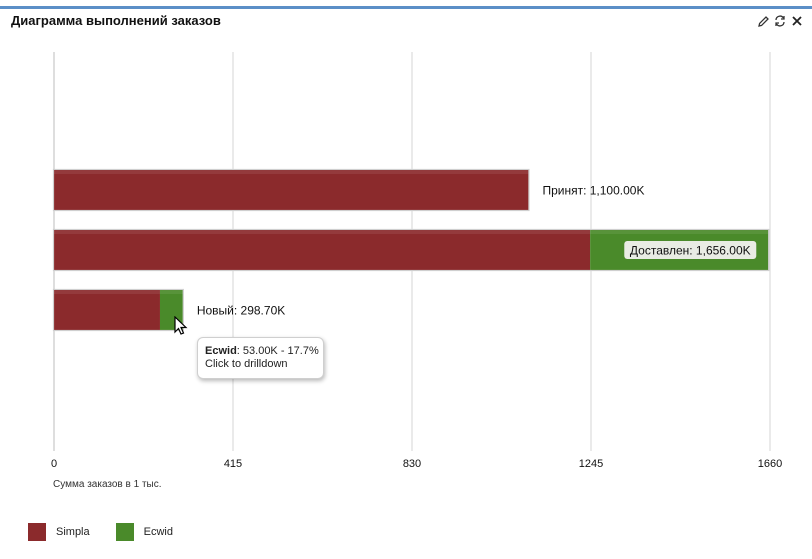  I want to click on tooltip-hint: Click to drilldown, so click(246, 364).